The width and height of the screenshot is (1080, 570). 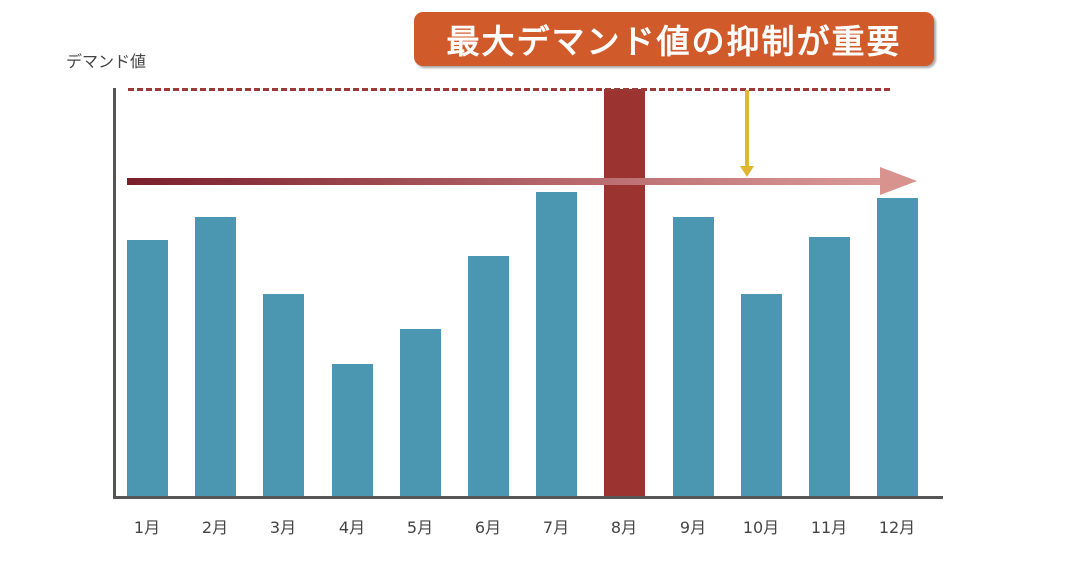 I want to click on bar-11月, so click(x=829, y=366).